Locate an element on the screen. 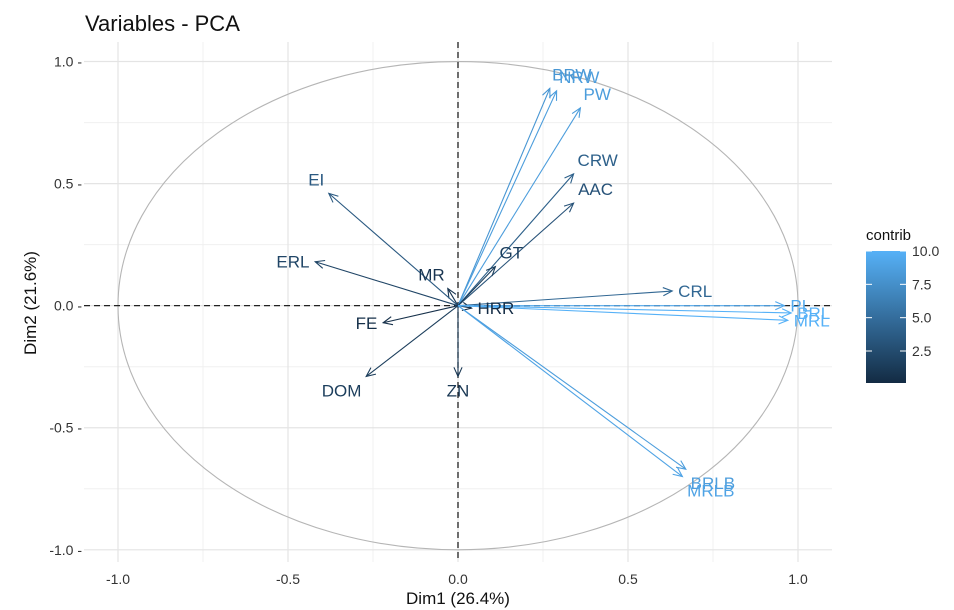  label-hrr: HRR is located at coordinates (496, 308).